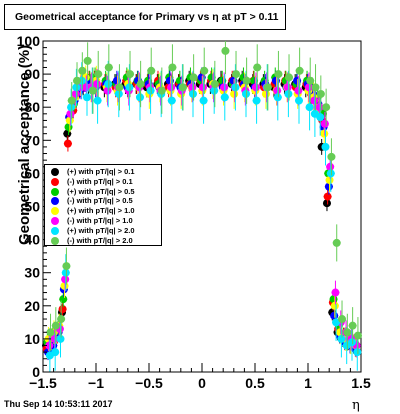  What do you see at coordinates (32, 173) in the screenshot?
I see `y-tick-label: 60` at bounding box center [32, 173].